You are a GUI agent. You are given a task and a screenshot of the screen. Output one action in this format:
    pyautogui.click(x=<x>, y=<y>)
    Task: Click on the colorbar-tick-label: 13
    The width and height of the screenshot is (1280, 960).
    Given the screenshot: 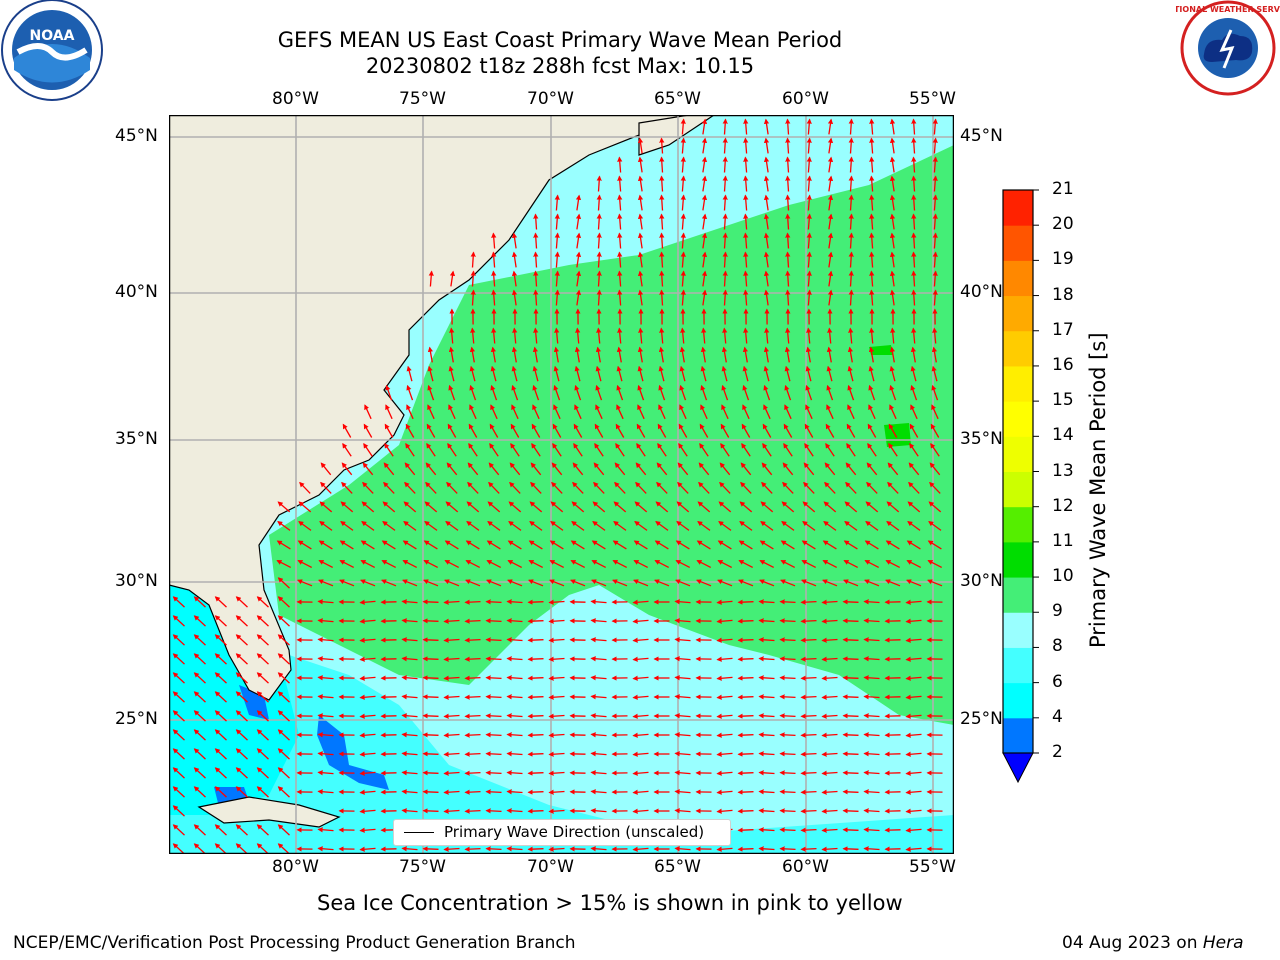 What is the action you would take?
    pyautogui.click(x=1063, y=470)
    